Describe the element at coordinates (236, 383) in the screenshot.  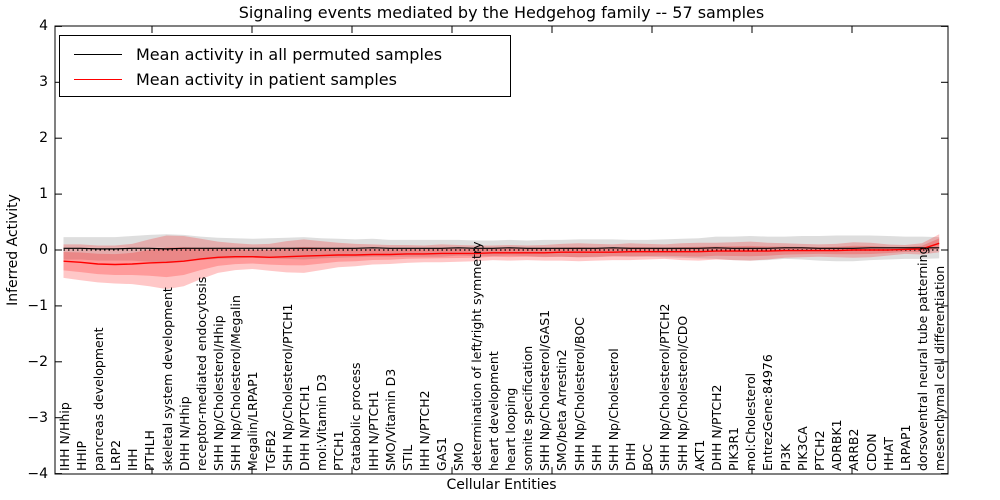
I see `x-category-label: SHH Np/Cholesterol/Megalin` at that location.